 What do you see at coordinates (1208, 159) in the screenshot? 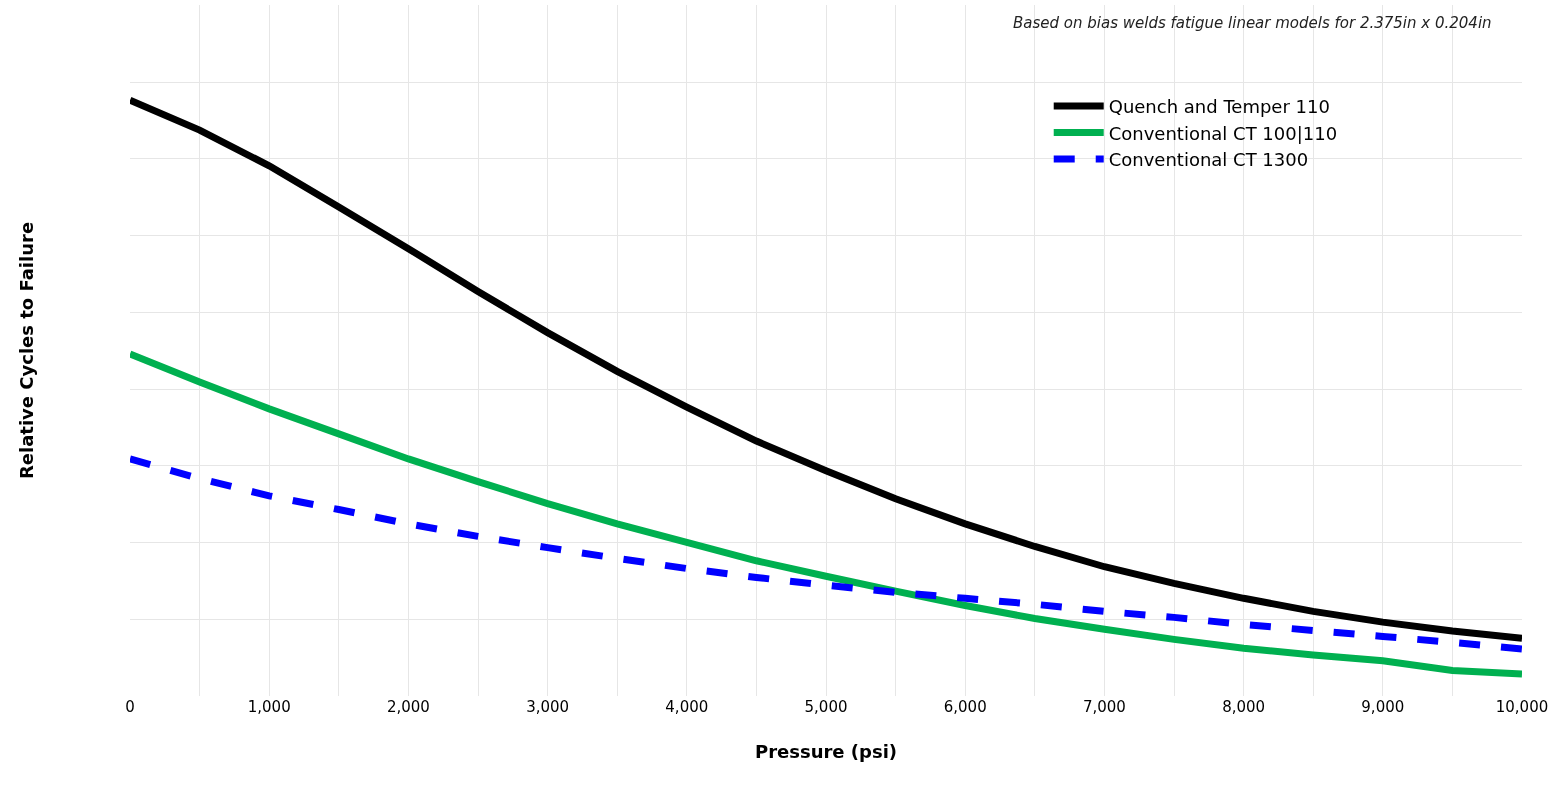
I see `legend-label: Conventional CT 1300` at bounding box center [1208, 159].